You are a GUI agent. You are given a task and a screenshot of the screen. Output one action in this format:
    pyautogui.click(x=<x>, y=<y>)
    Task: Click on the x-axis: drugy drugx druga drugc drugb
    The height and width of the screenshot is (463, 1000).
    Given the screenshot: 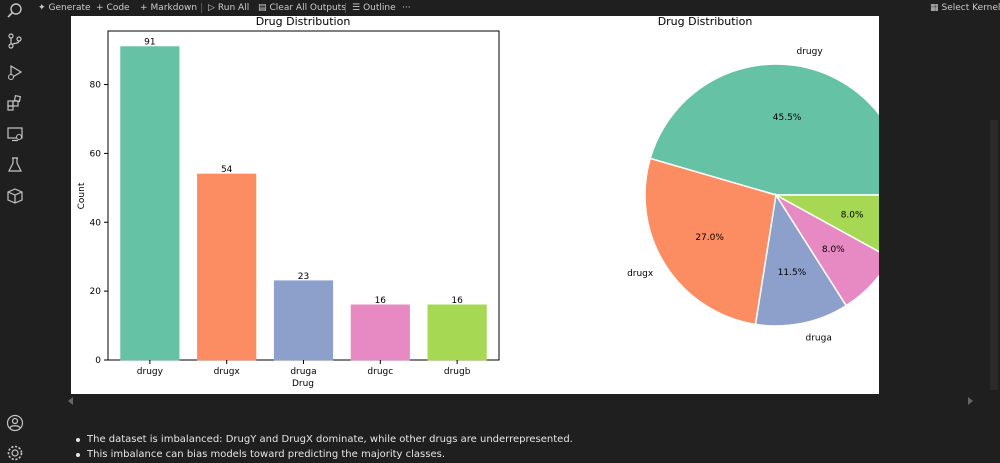 What is the action you would take?
    pyautogui.click(x=304, y=368)
    